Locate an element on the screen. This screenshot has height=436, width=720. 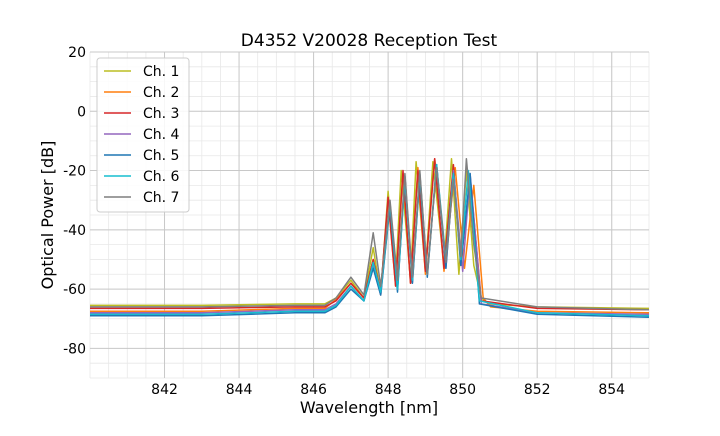
x-tick-label: 850 is located at coordinates (462, 390).